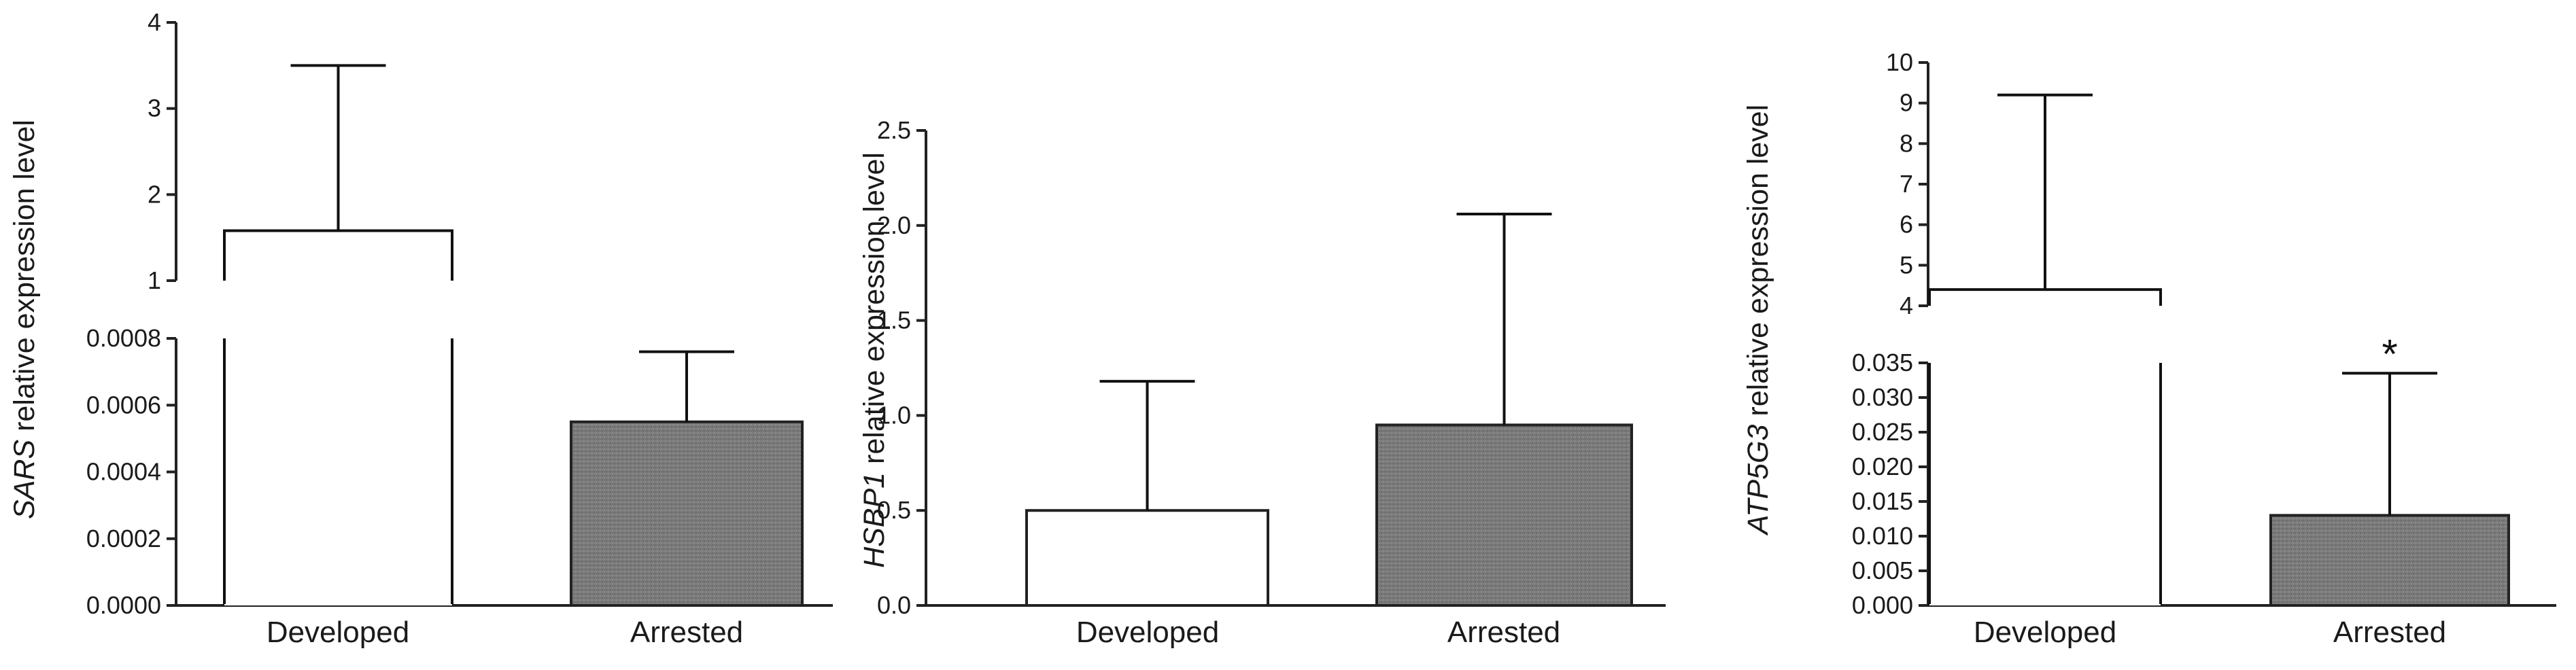 This screenshot has width=2576, height=670. I want to click on y-tick-label: 0.010, so click(1882, 536).